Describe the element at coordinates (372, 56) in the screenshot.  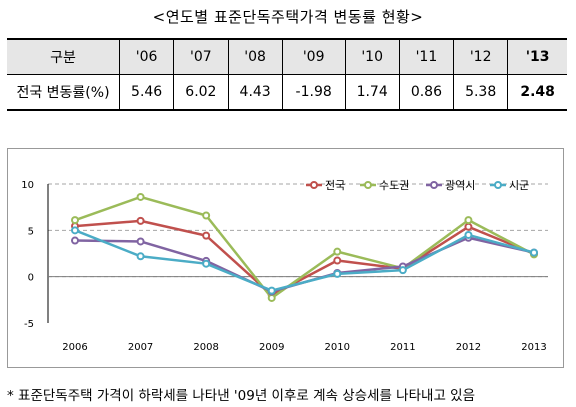
I see `table-year: '10` at that location.